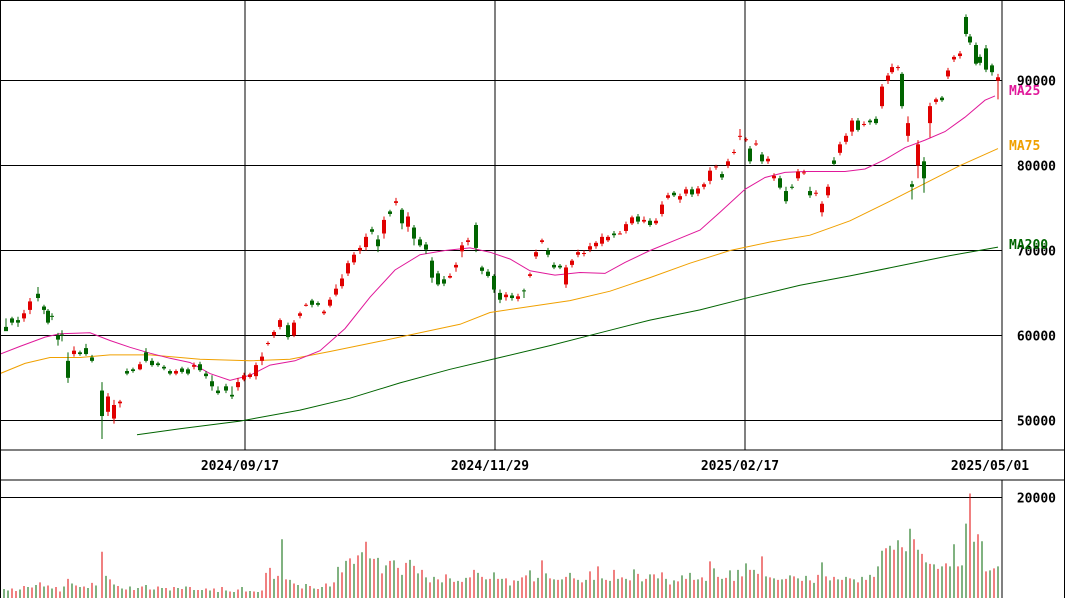 This screenshot has height=604, width=1065. What do you see at coordinates (1036, 499) in the screenshot?
I see `volume-tick-label: 20000` at bounding box center [1036, 499].